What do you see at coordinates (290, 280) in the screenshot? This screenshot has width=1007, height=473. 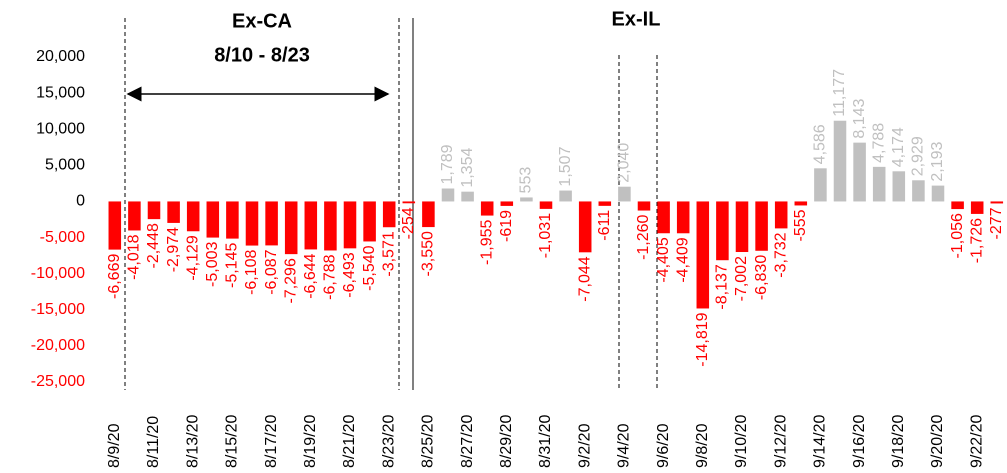 I see `value-label: -7,296` at bounding box center [290, 280].